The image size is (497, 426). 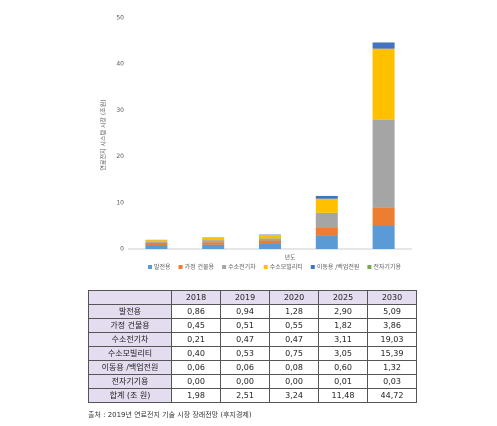 What do you see at coordinates (130, 381) in the screenshot?
I see `row-label: 전자기기용` at bounding box center [130, 381].